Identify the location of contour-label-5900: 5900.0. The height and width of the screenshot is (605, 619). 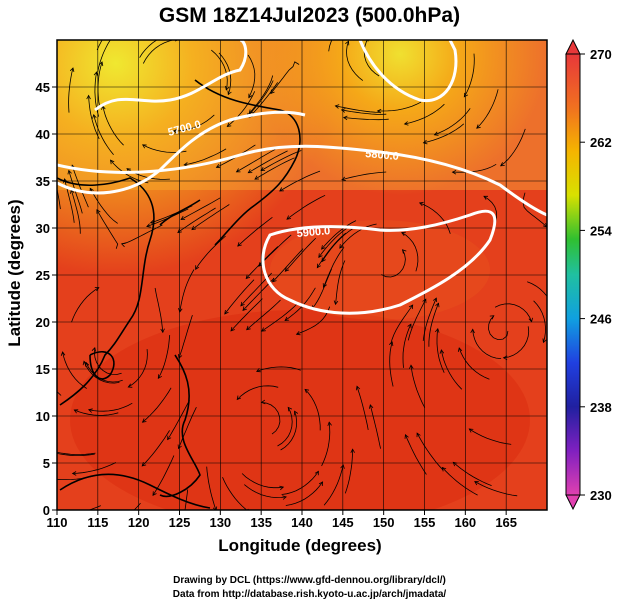
(313, 232).